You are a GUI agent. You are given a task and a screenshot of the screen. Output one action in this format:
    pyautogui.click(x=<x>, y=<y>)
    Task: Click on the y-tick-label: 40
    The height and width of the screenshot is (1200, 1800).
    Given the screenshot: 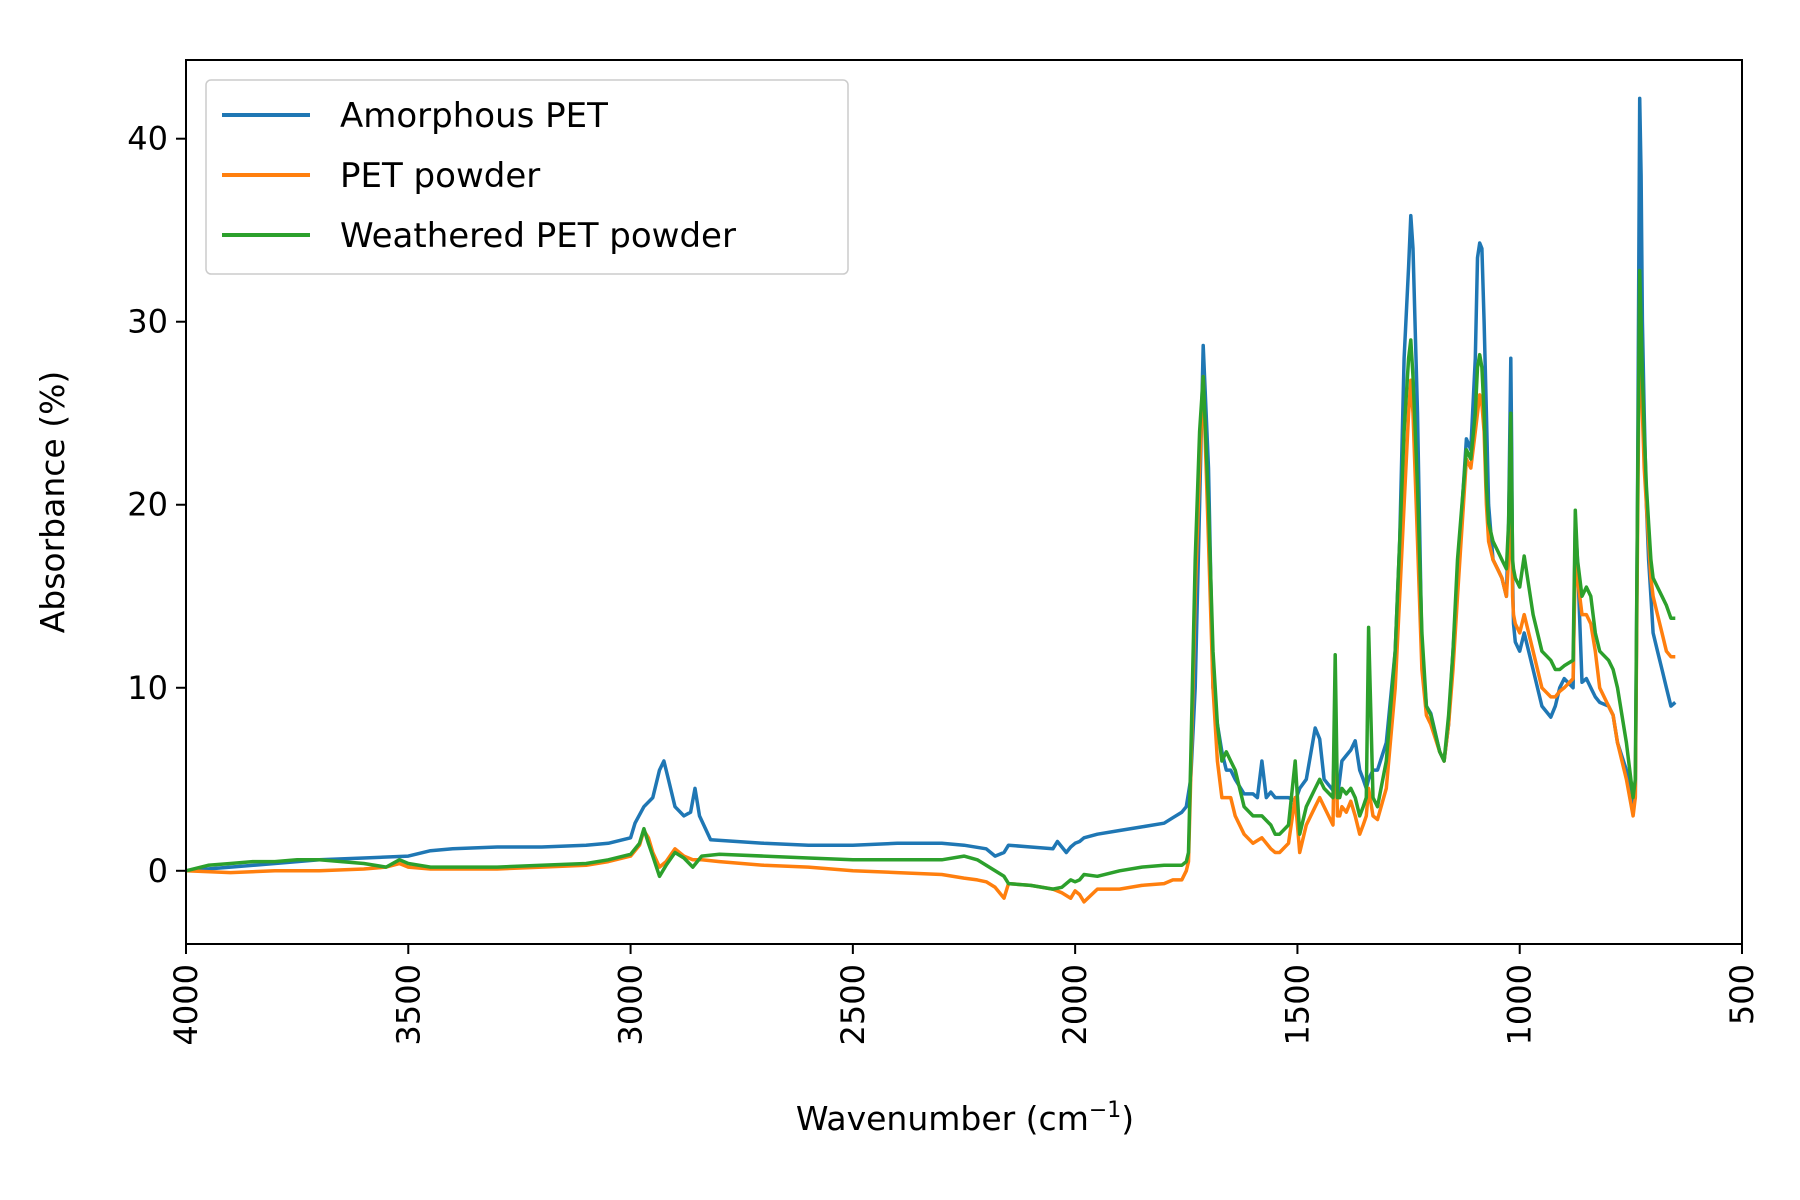 What is the action you would take?
    pyautogui.click(x=147, y=139)
    